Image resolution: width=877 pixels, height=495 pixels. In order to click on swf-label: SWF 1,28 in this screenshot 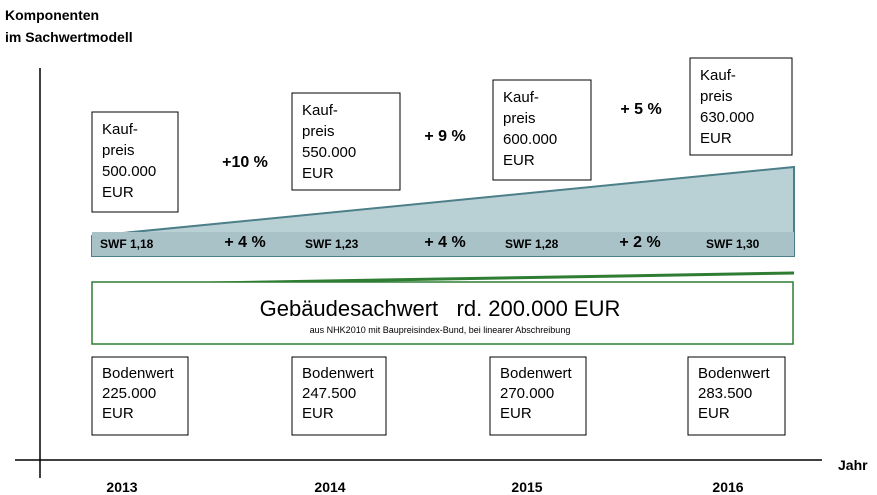, I will do `click(532, 244)`.